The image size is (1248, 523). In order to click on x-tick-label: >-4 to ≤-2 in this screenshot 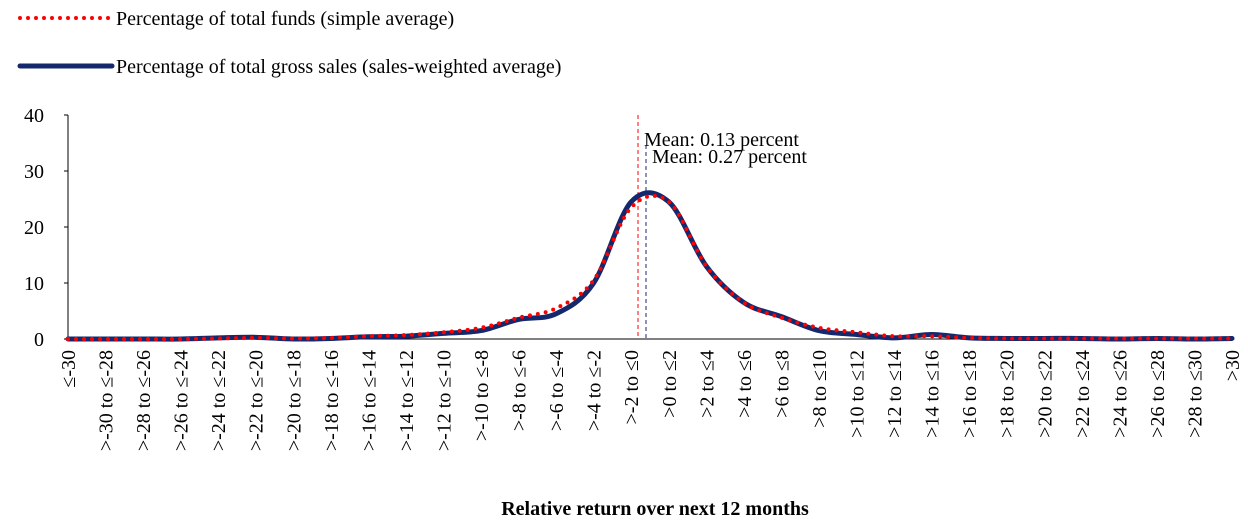, I will do `click(595, 390)`.